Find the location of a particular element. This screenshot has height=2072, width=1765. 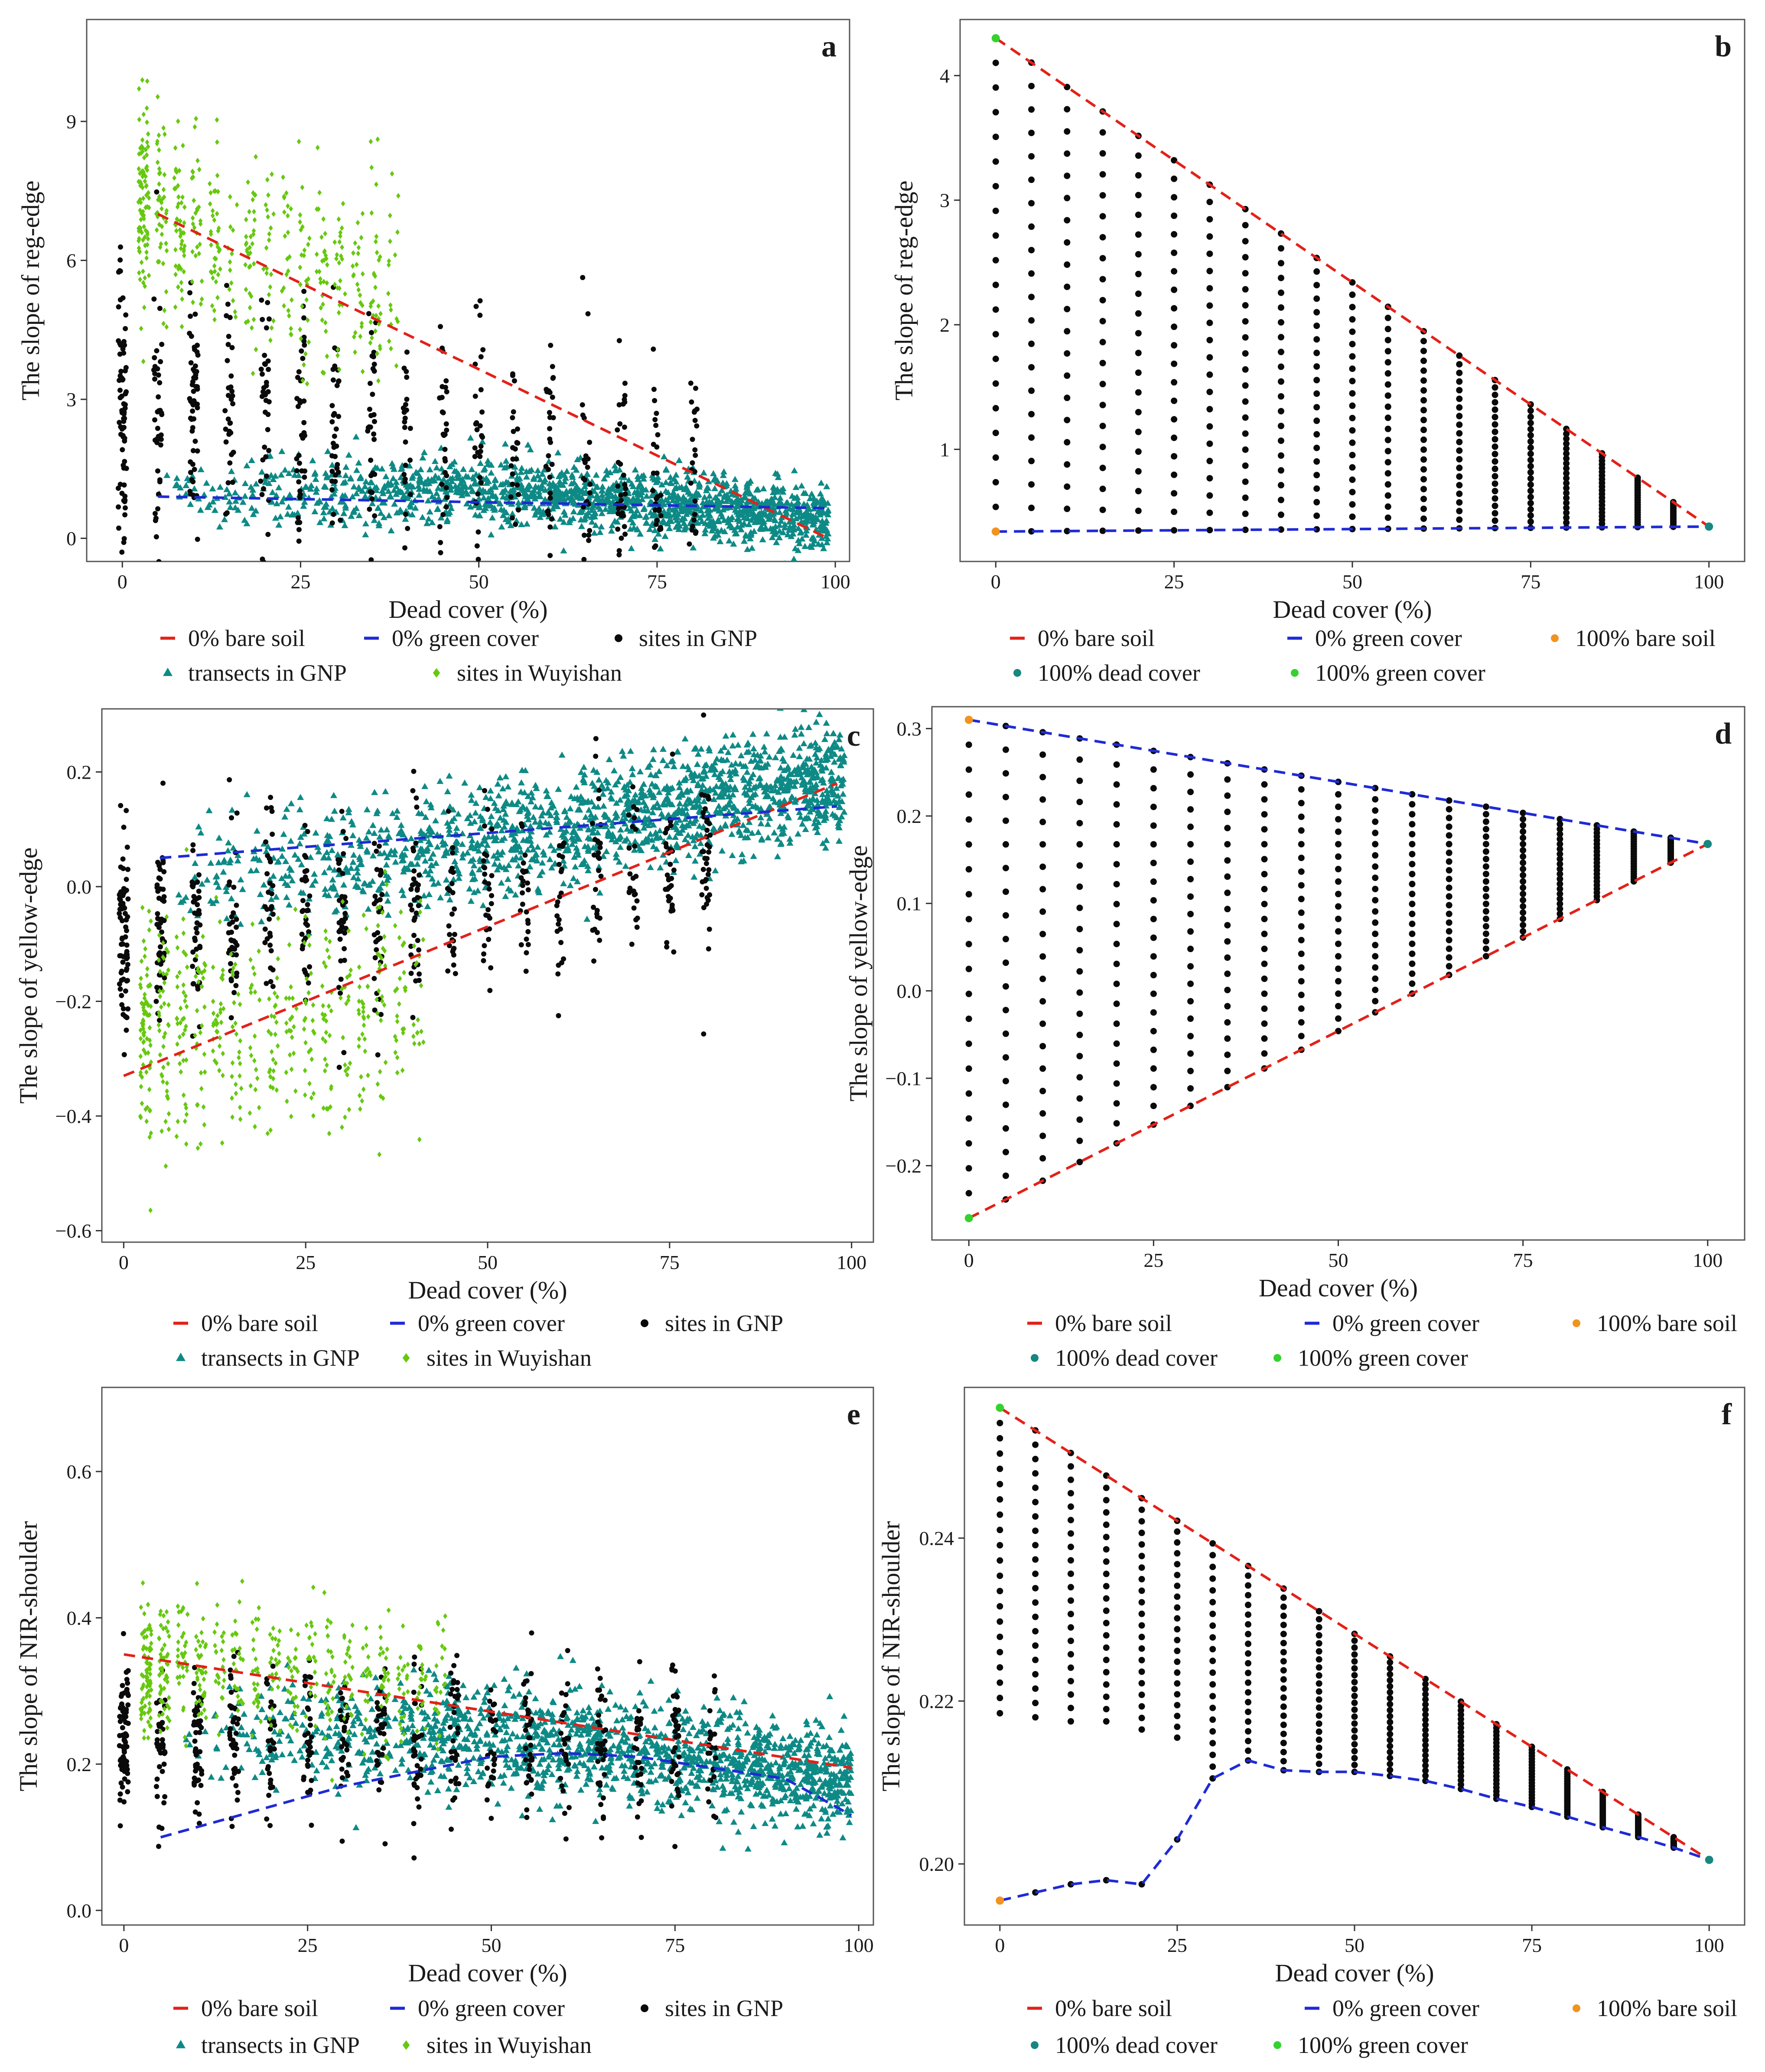

legend-item: 0% bare soil is located at coordinates (232, 638).